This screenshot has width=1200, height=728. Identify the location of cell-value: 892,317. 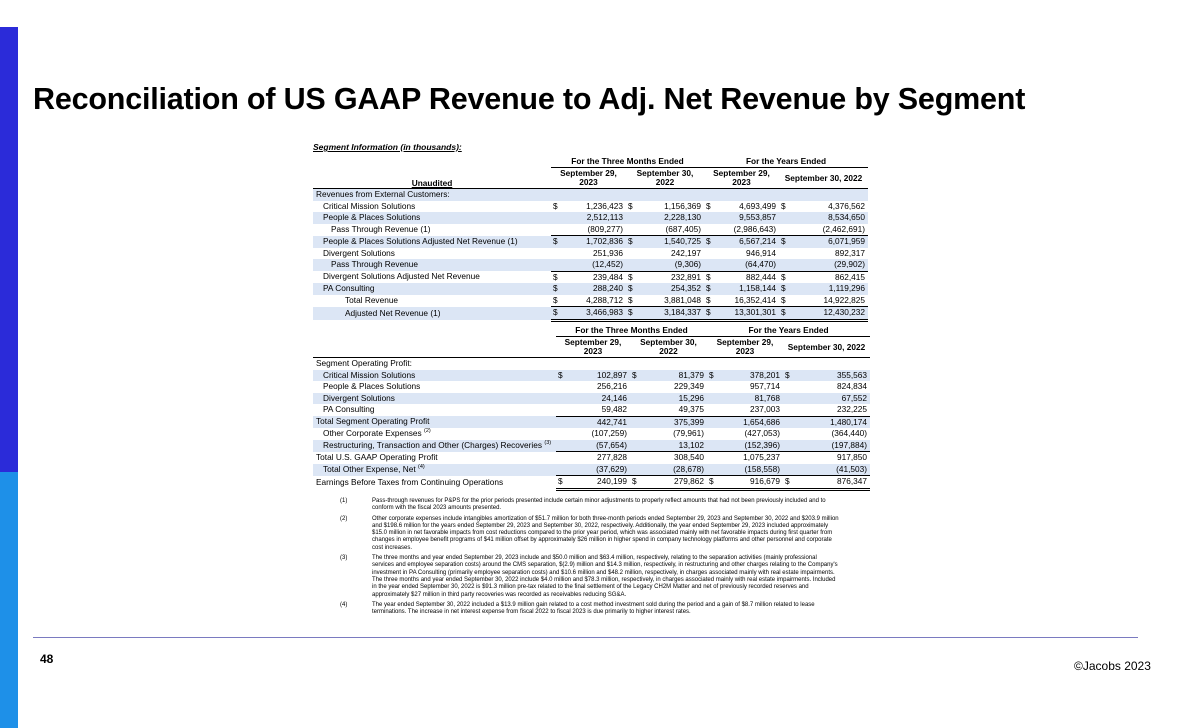
(850, 252).